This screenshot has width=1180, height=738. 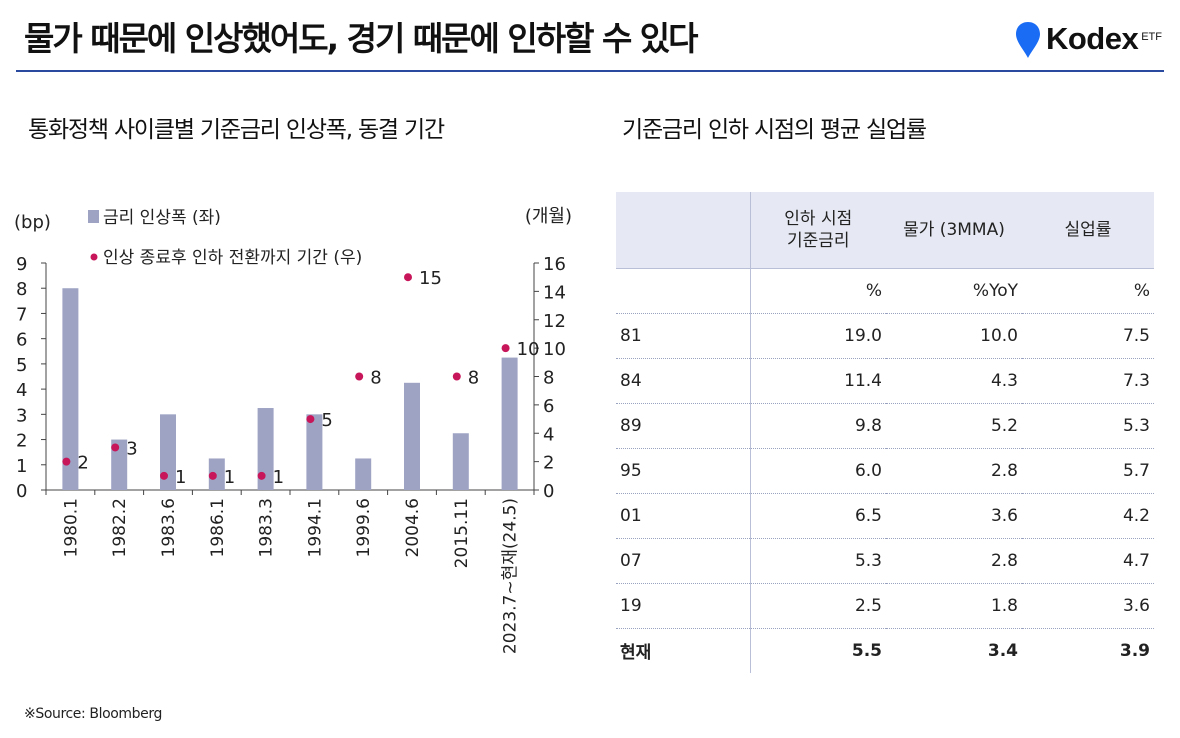 I want to click on x-tick-label: 1980.1, so click(x=71, y=527).